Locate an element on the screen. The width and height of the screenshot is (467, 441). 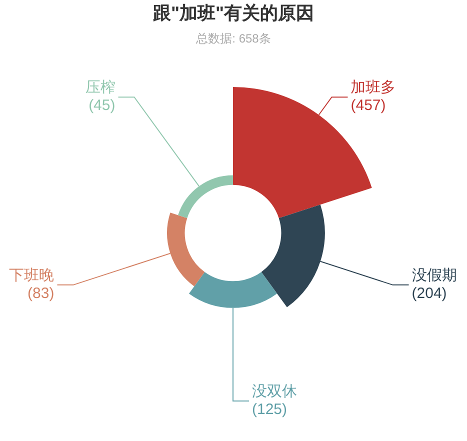
data-label: (125) is located at coordinates (270, 409).